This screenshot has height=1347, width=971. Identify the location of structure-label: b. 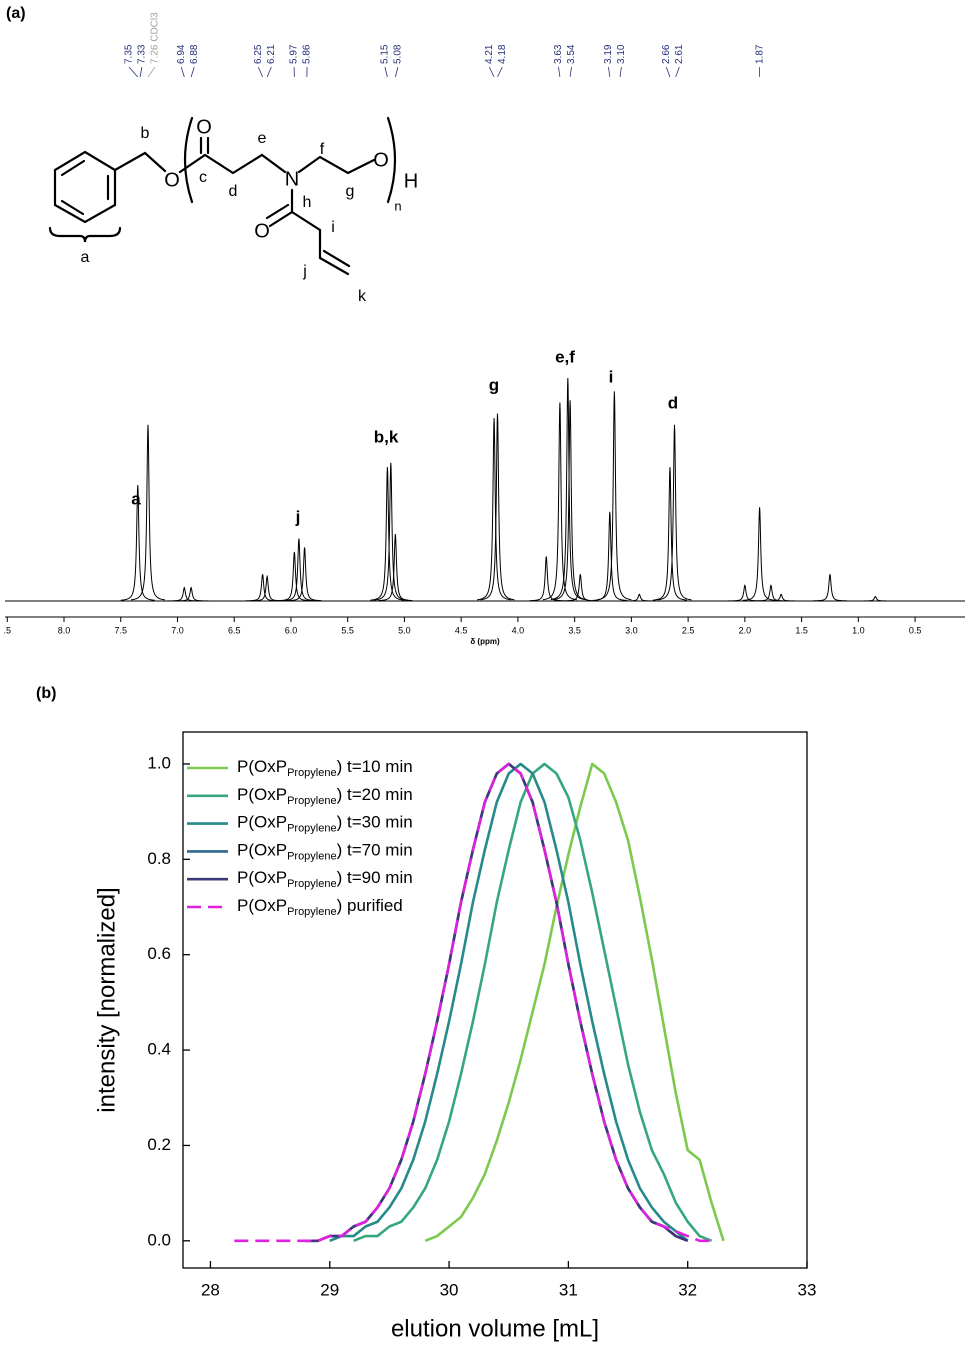
(145, 133).